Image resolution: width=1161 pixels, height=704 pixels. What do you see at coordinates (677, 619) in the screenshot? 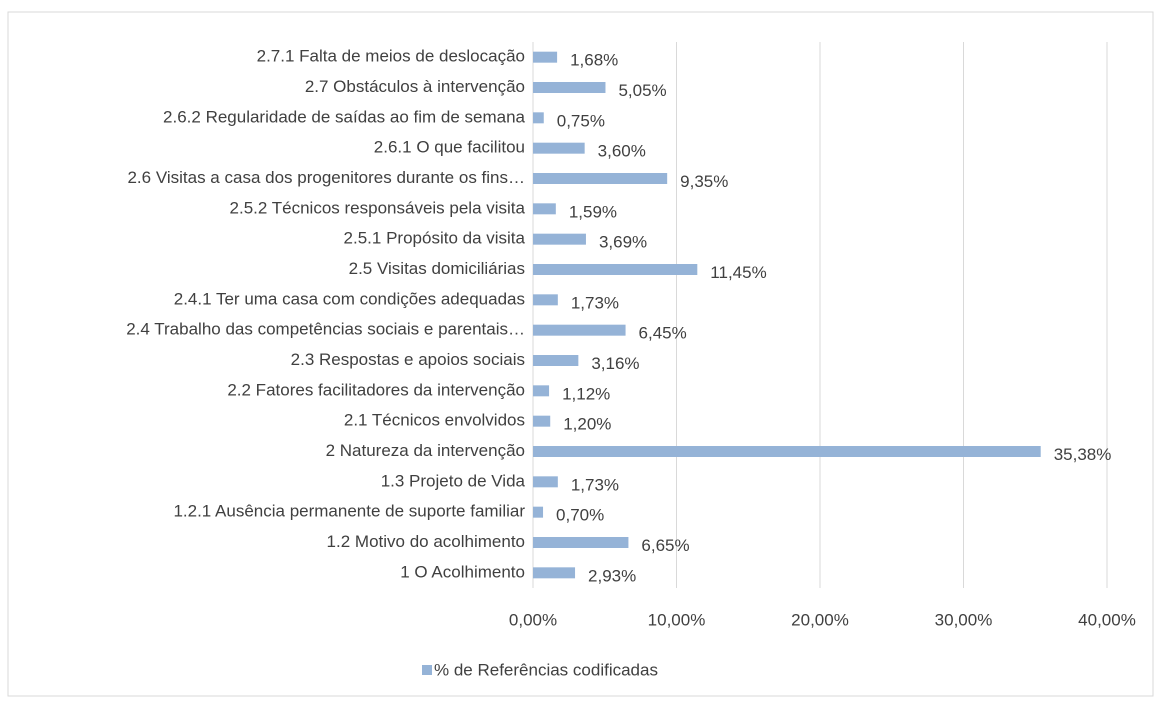
I see `x-tick-label: 10,00%` at bounding box center [677, 619].